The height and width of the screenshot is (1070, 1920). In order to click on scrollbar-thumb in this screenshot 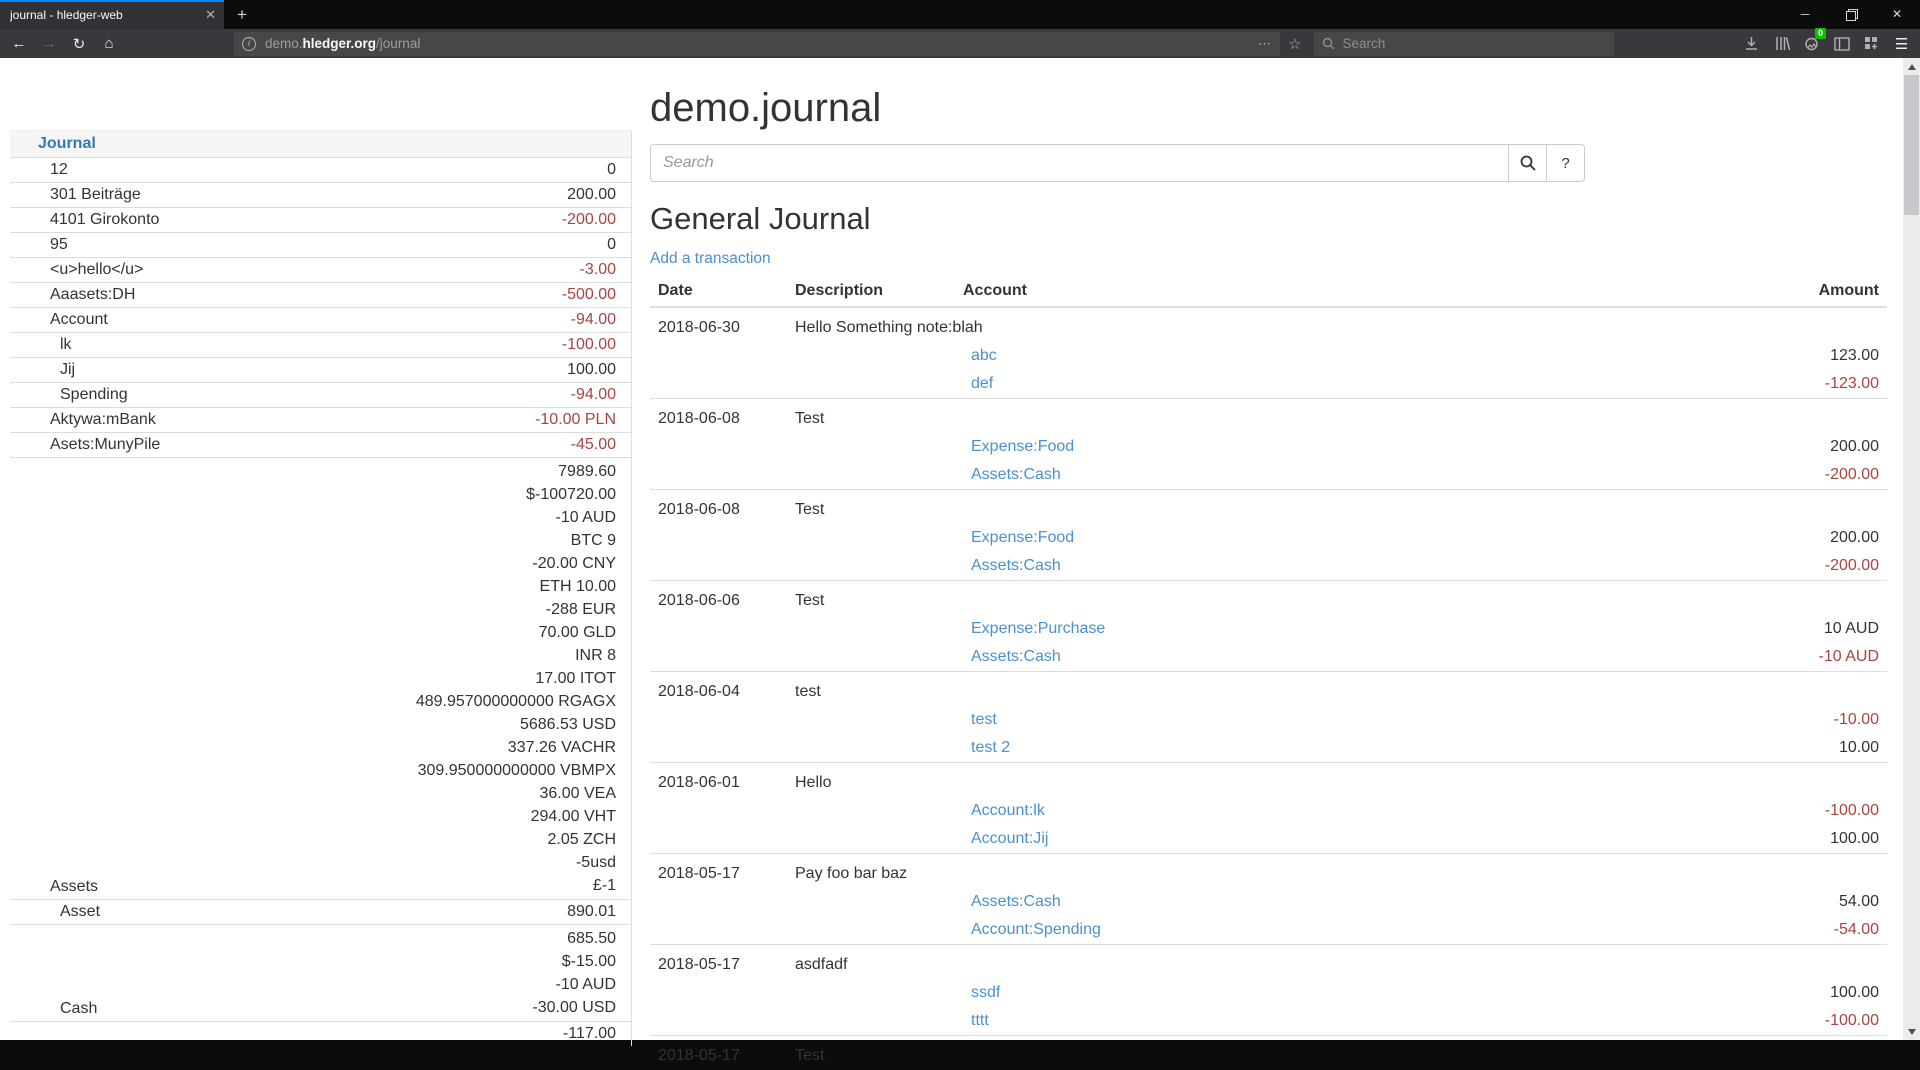, I will do `click(1911, 145)`.